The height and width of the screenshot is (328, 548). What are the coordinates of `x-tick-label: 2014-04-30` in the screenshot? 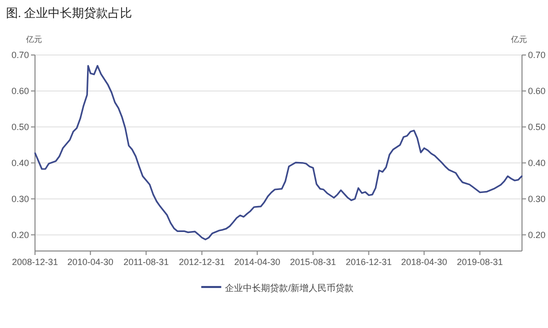 It's located at (257, 262).